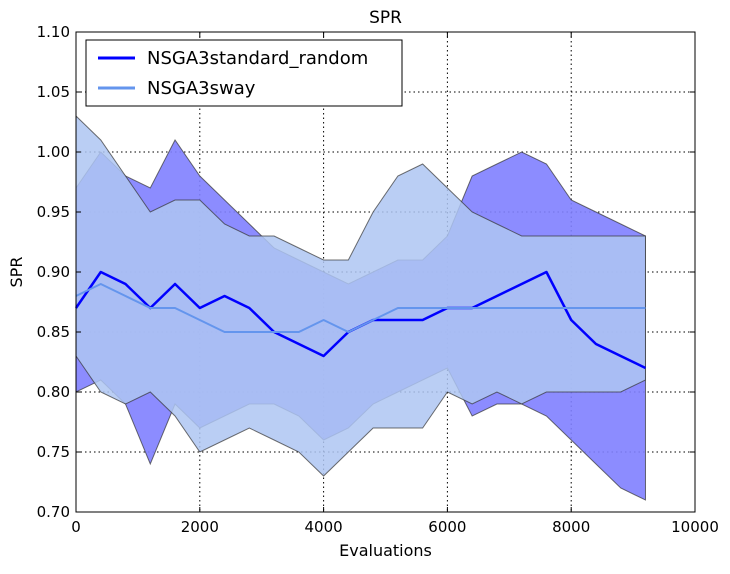 Image resolution: width=730 pixels, height=574 pixels. What do you see at coordinates (16, 272) in the screenshot?
I see `y-axis-label: SPR` at bounding box center [16, 272].